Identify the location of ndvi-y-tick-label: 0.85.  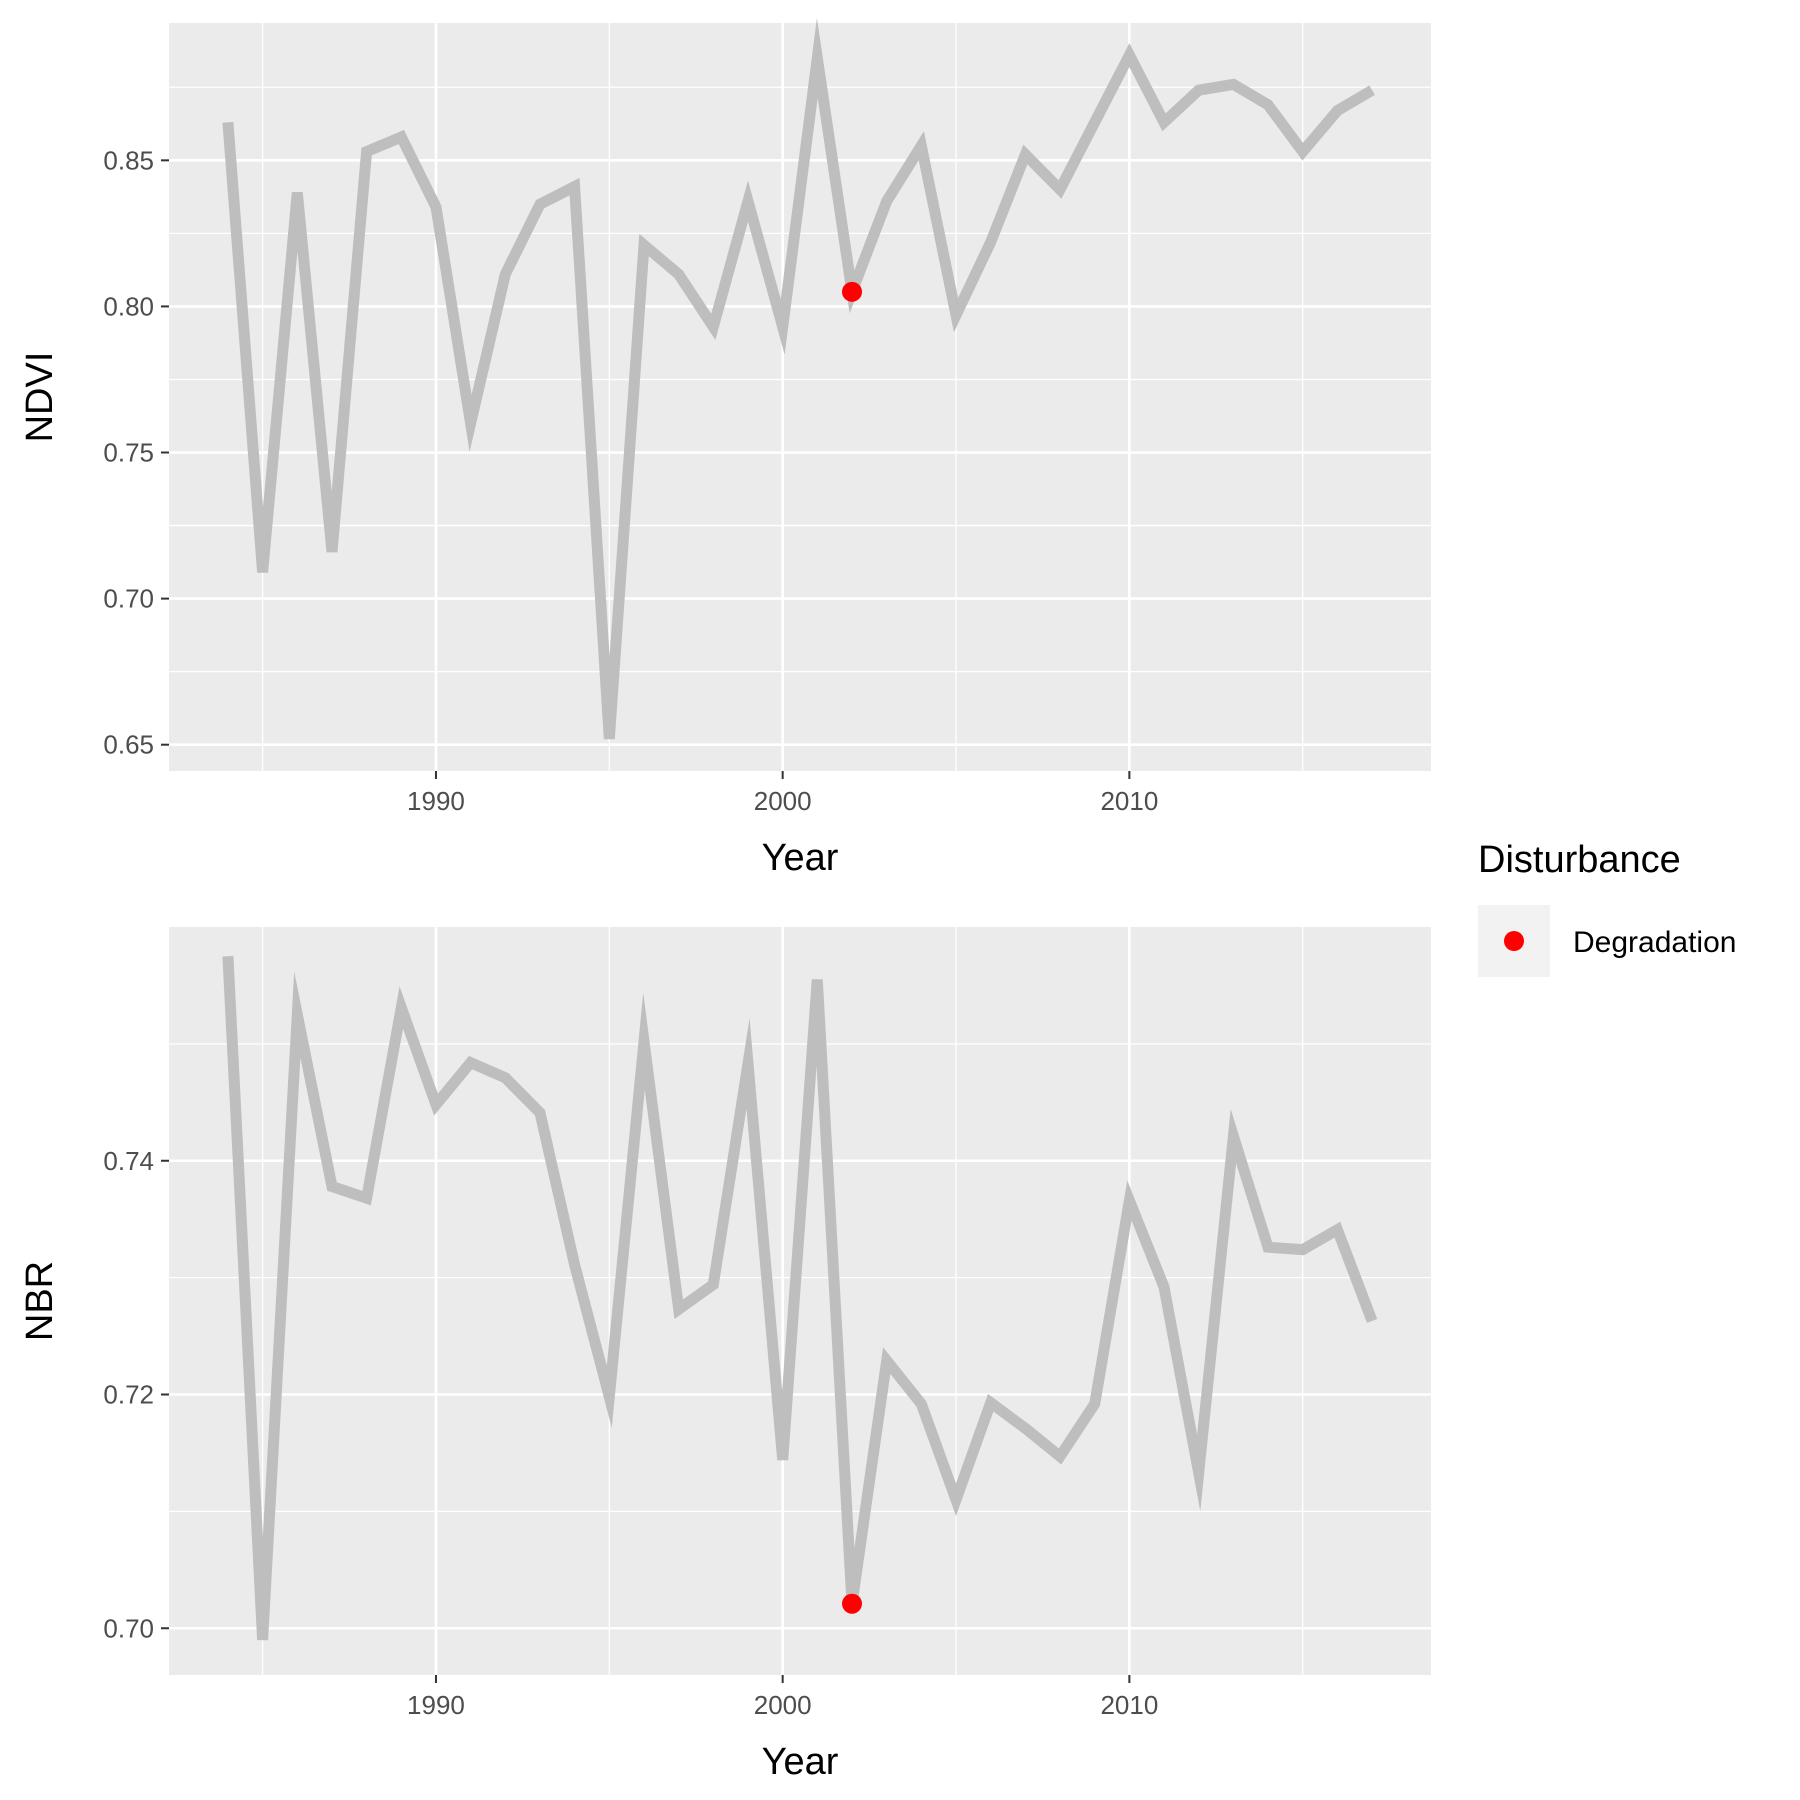
(128, 160).